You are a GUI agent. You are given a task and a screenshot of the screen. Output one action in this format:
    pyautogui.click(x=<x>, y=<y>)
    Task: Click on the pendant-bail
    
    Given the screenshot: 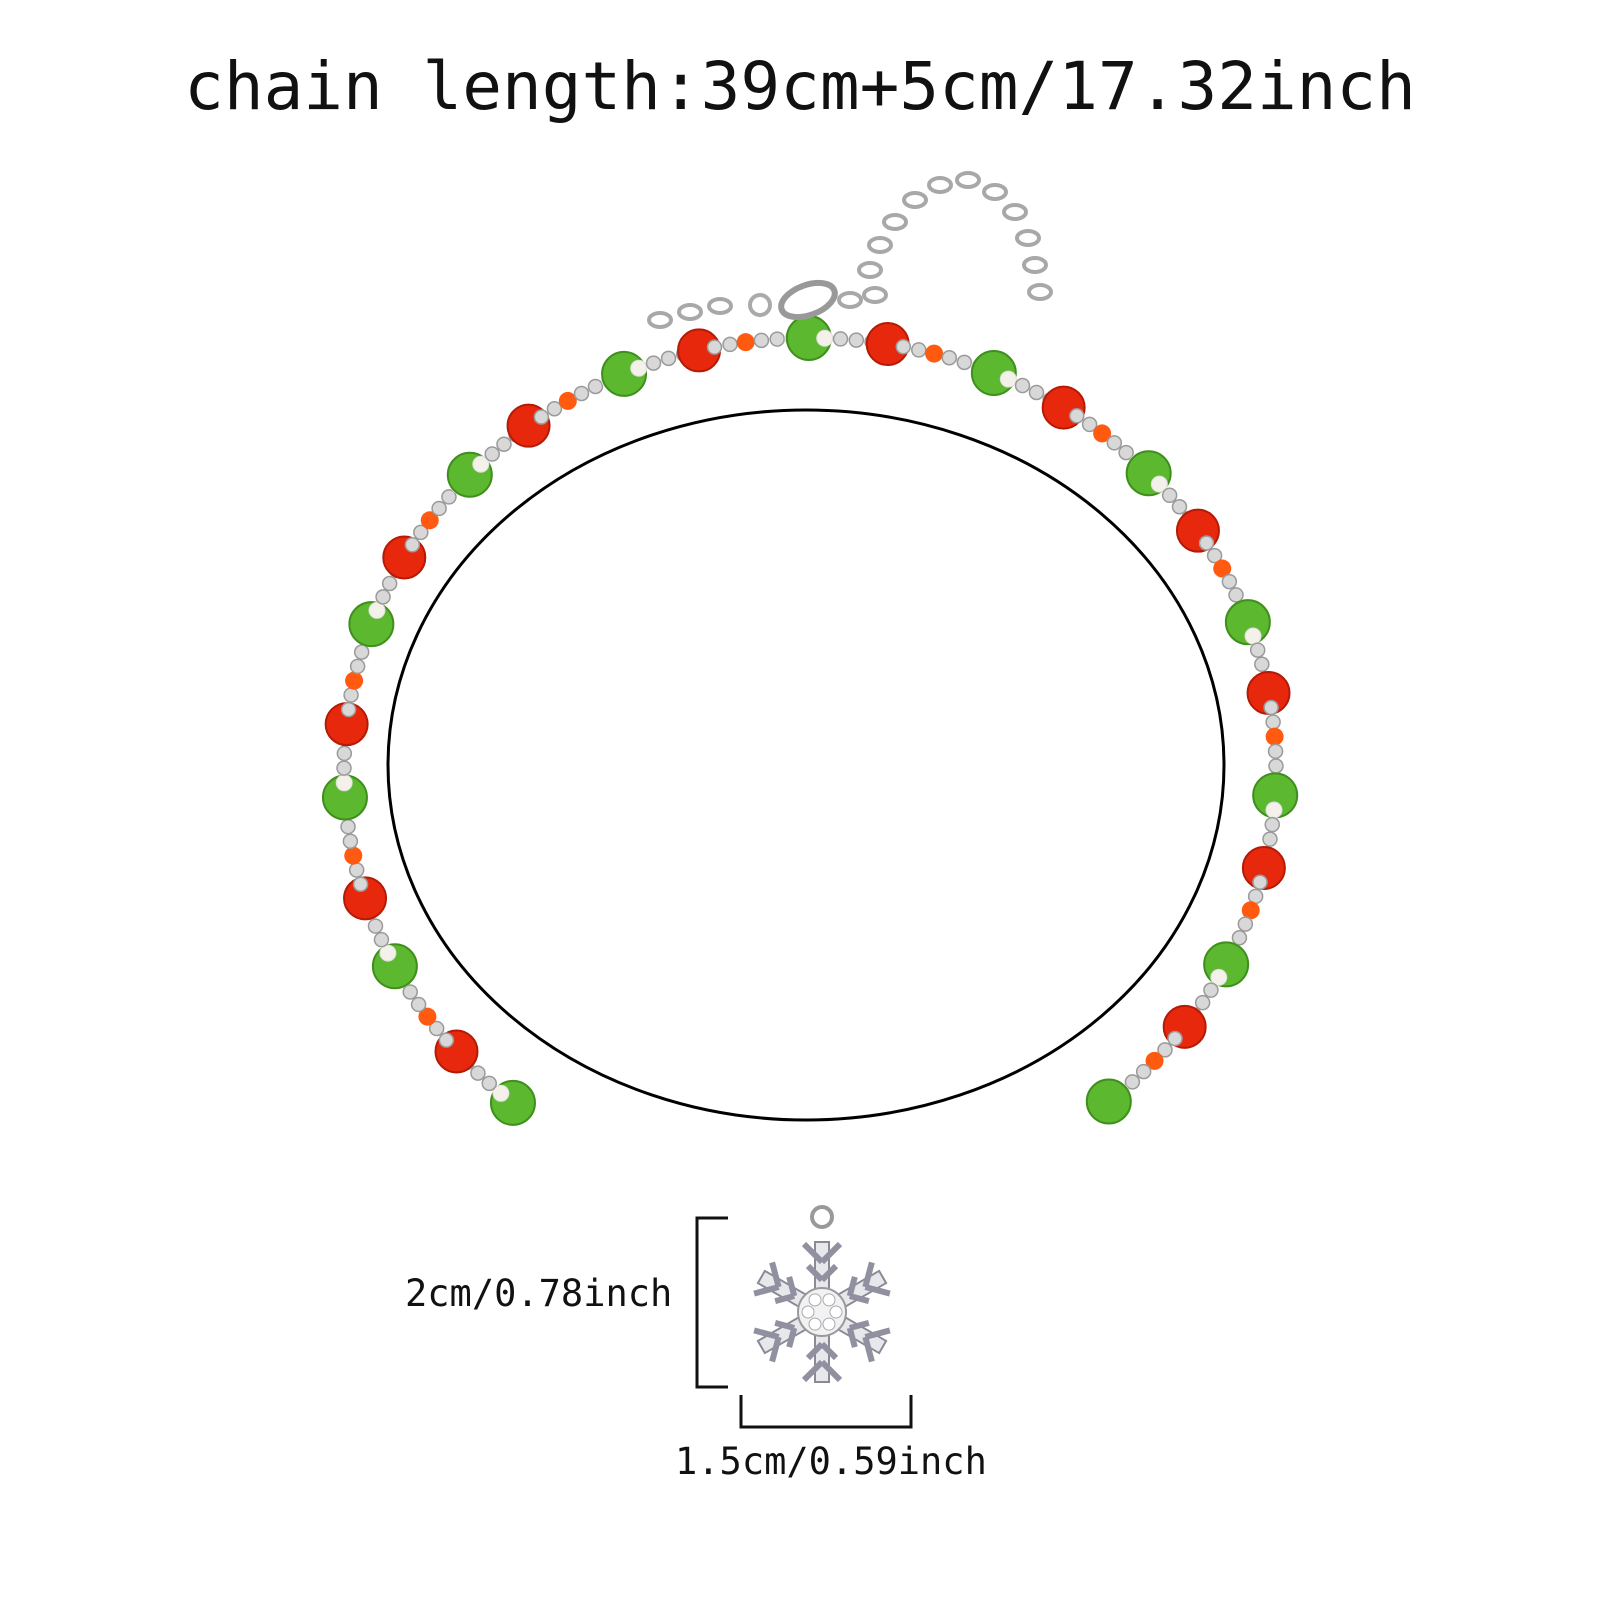 What is the action you would take?
    pyautogui.click(x=822, y=1217)
    